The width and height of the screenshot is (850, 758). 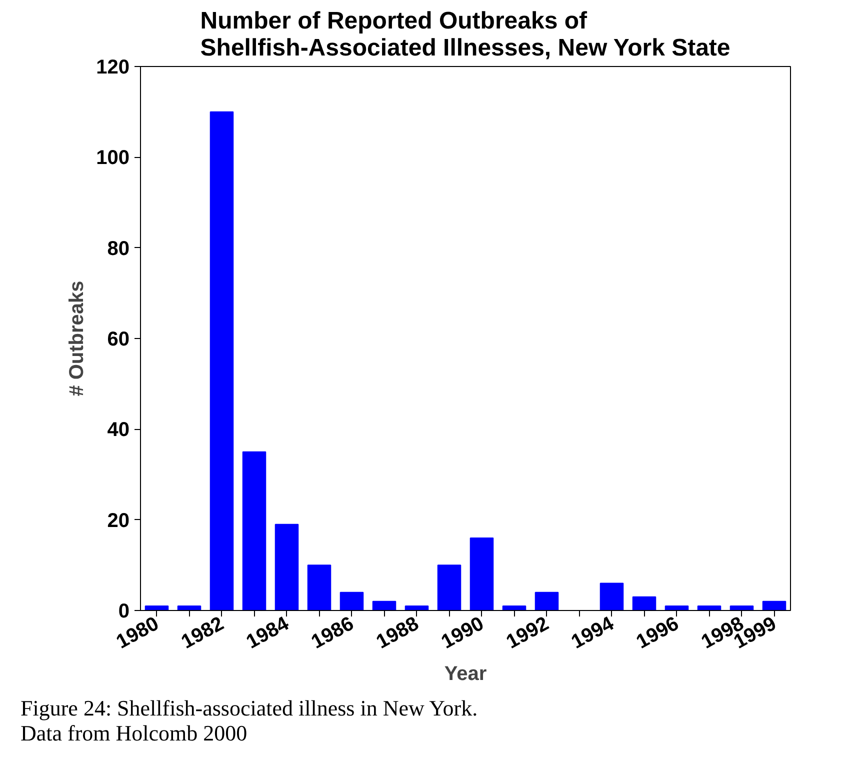 What do you see at coordinates (113, 67) in the screenshot?
I see `y-tick-label: 120` at bounding box center [113, 67].